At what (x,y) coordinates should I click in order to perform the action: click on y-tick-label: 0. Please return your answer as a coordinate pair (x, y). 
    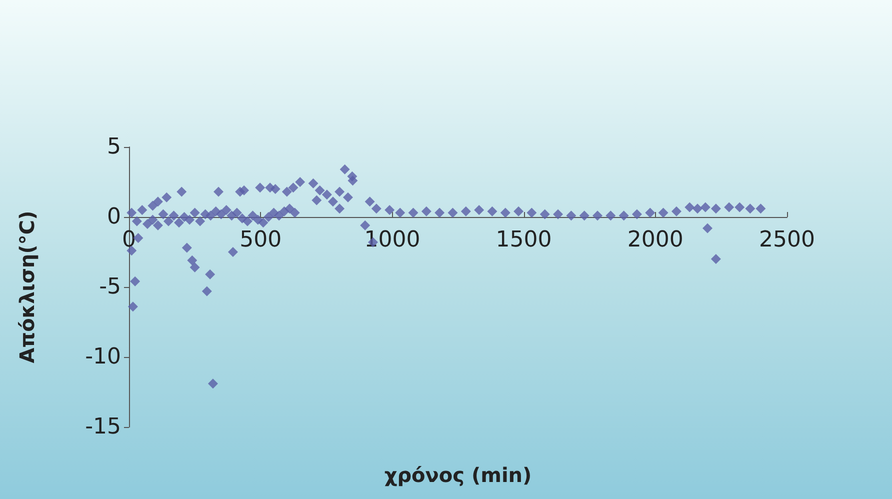
    Looking at the image, I should click on (114, 217).